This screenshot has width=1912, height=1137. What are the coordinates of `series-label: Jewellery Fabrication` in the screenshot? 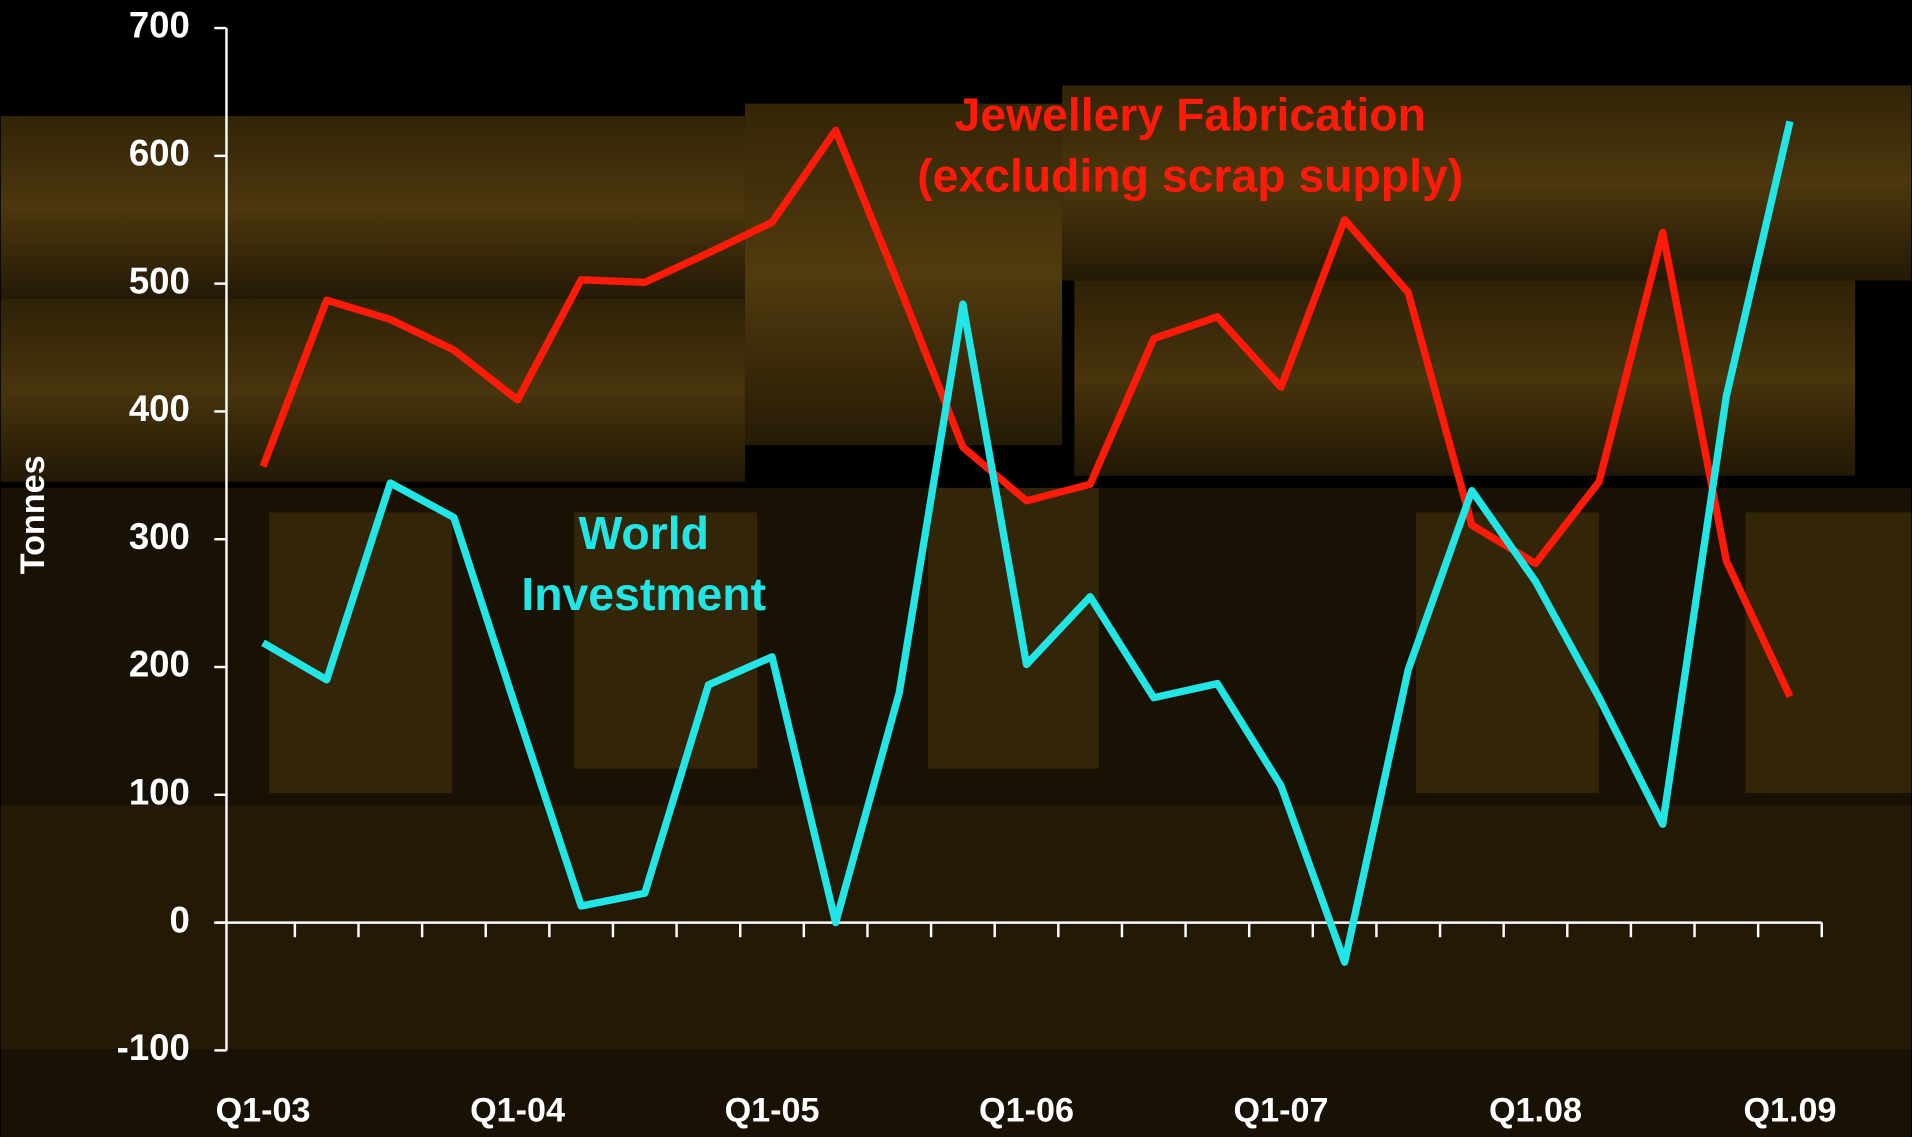 It's located at (1190, 115).